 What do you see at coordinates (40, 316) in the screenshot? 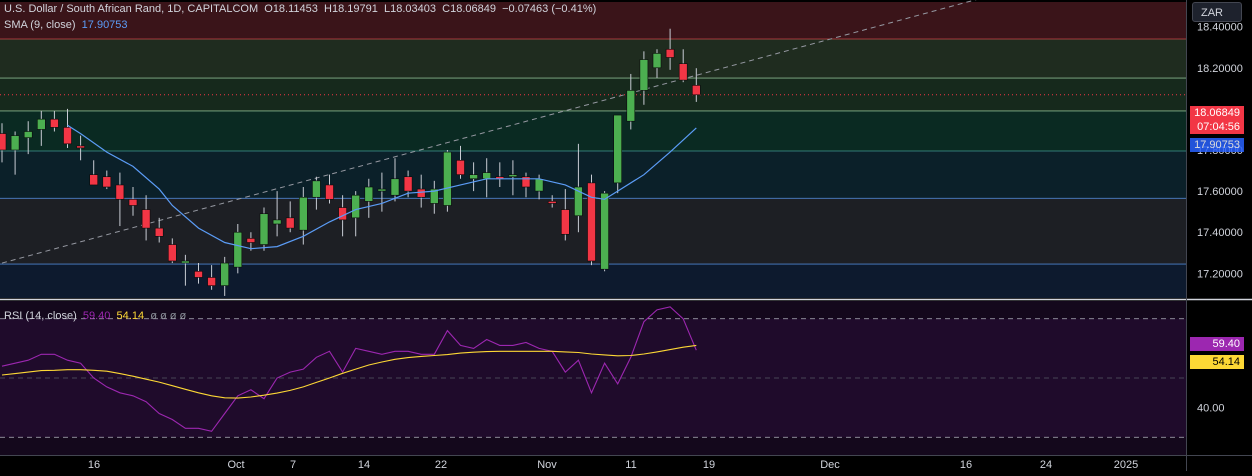
I see `rsi-label: RSI (14, close)` at bounding box center [40, 316].